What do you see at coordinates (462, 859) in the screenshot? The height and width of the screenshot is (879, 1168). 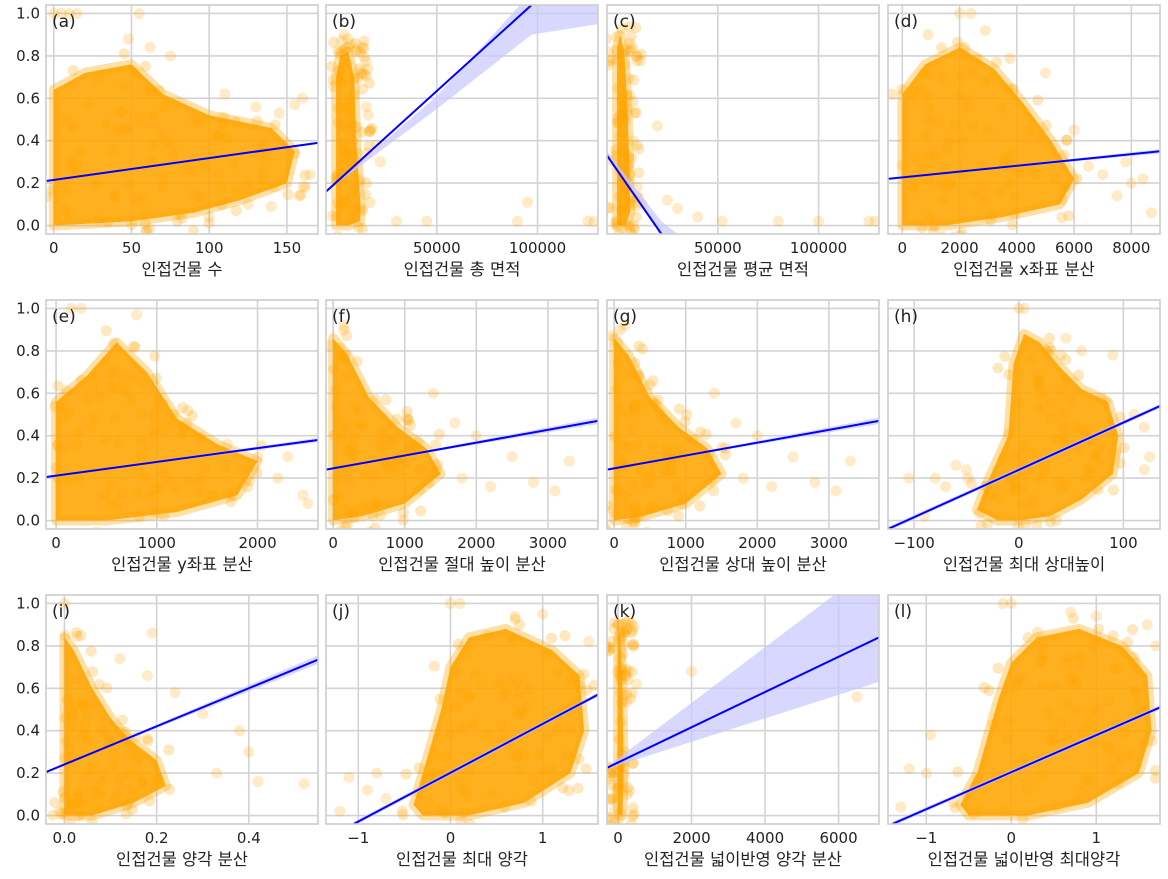 I see `x-axis-label: 인접건물 최대 양각` at bounding box center [462, 859].